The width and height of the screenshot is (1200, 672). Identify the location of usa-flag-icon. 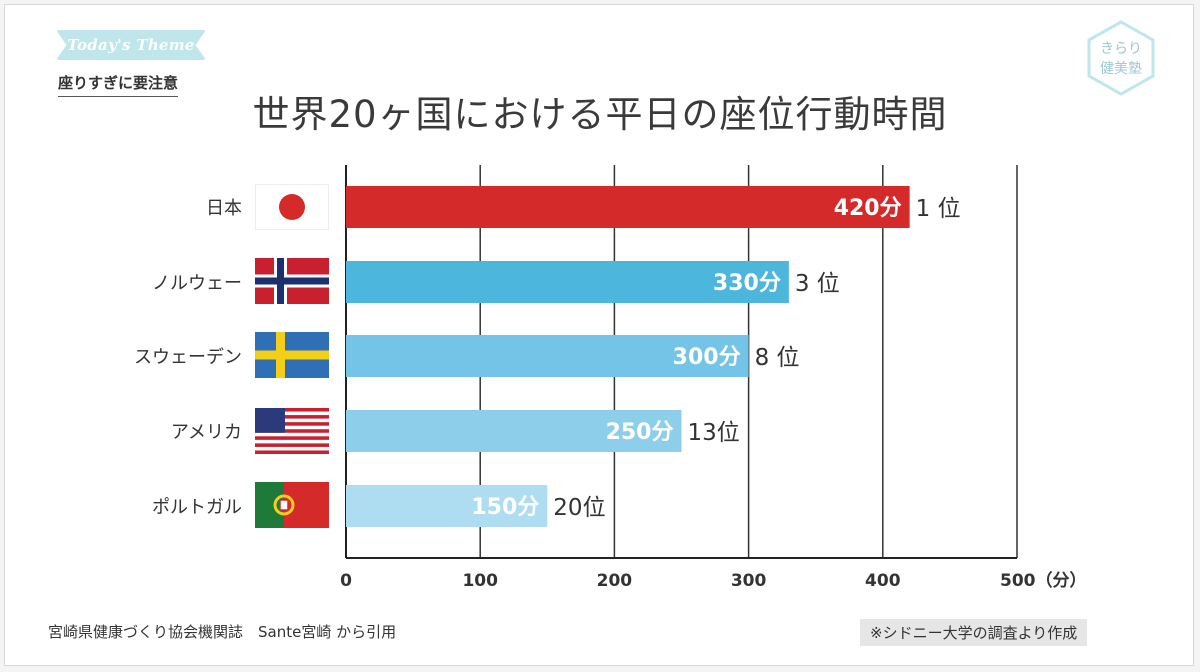
(292, 431).